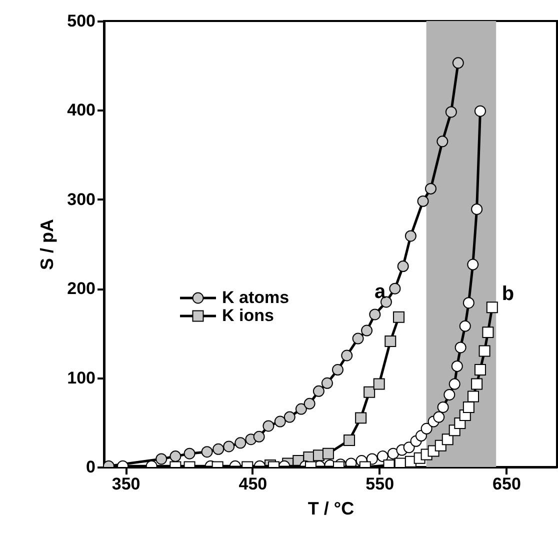 Image resolution: width=558 pixels, height=549 pixels. I want to click on y-axis-title: S / pA, so click(47, 244).